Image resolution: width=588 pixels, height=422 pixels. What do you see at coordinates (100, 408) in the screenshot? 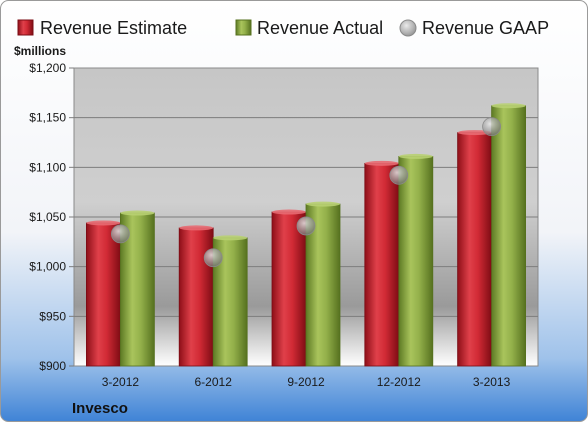
I see `company-name: Invesco` at bounding box center [100, 408].